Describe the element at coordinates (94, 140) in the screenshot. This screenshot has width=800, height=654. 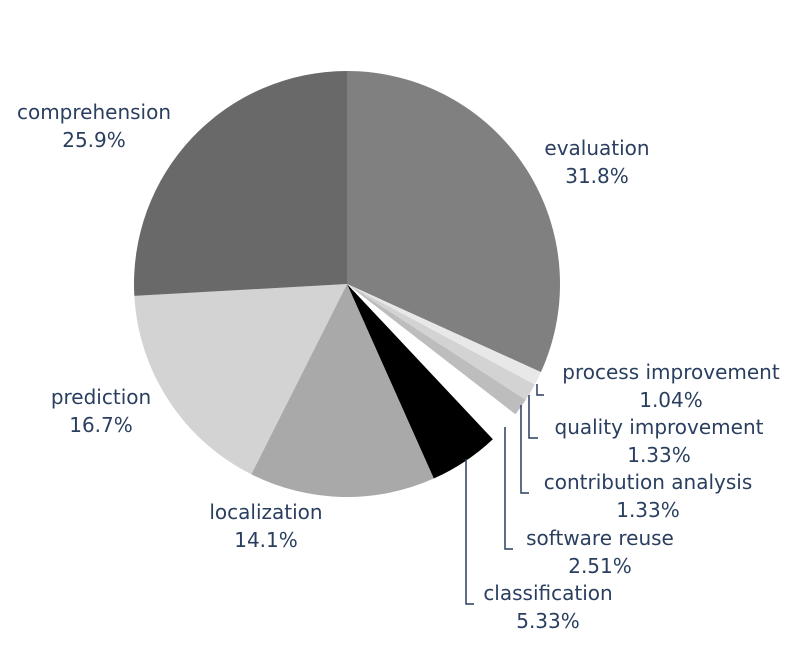
I see `slice-percent-comprehension: 25.9%` at that location.